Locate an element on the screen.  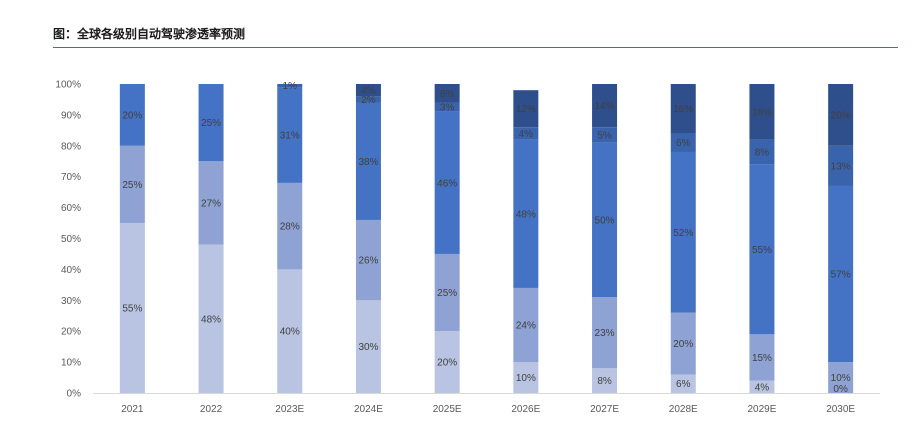
x-tick-label: 2027E is located at coordinates (604, 409).